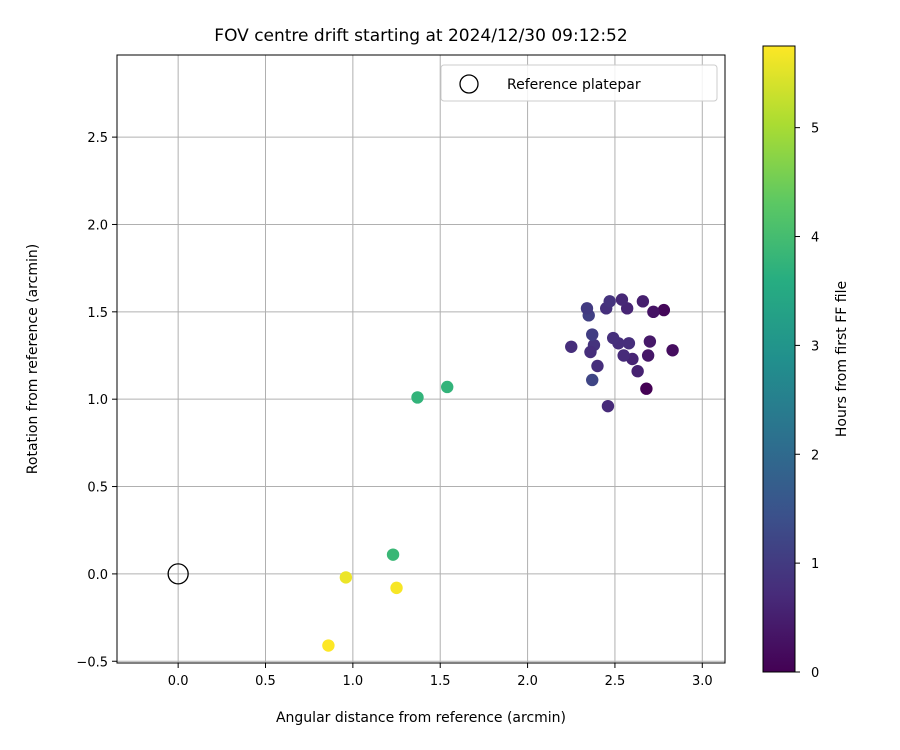 Image resolution: width=900 pixels, height=750 pixels. What do you see at coordinates (97, 138) in the screenshot?
I see `y-tick-label: 2.5` at bounding box center [97, 138].